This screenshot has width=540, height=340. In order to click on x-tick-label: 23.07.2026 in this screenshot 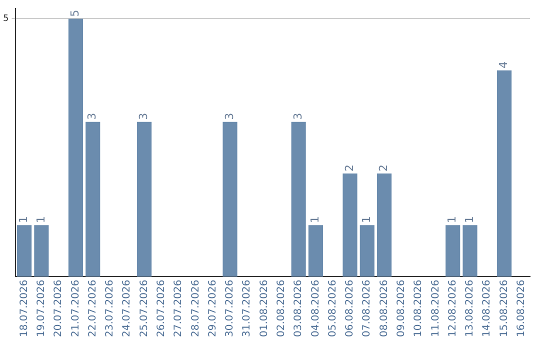, I will do `click(110, 309)`.